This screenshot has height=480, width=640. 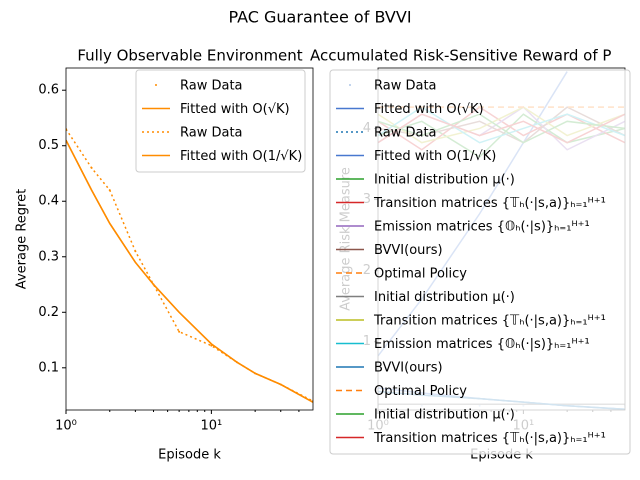 What do you see at coordinates (48, 90) in the screenshot?
I see `y-tick-label: 0.6` at bounding box center [48, 90].